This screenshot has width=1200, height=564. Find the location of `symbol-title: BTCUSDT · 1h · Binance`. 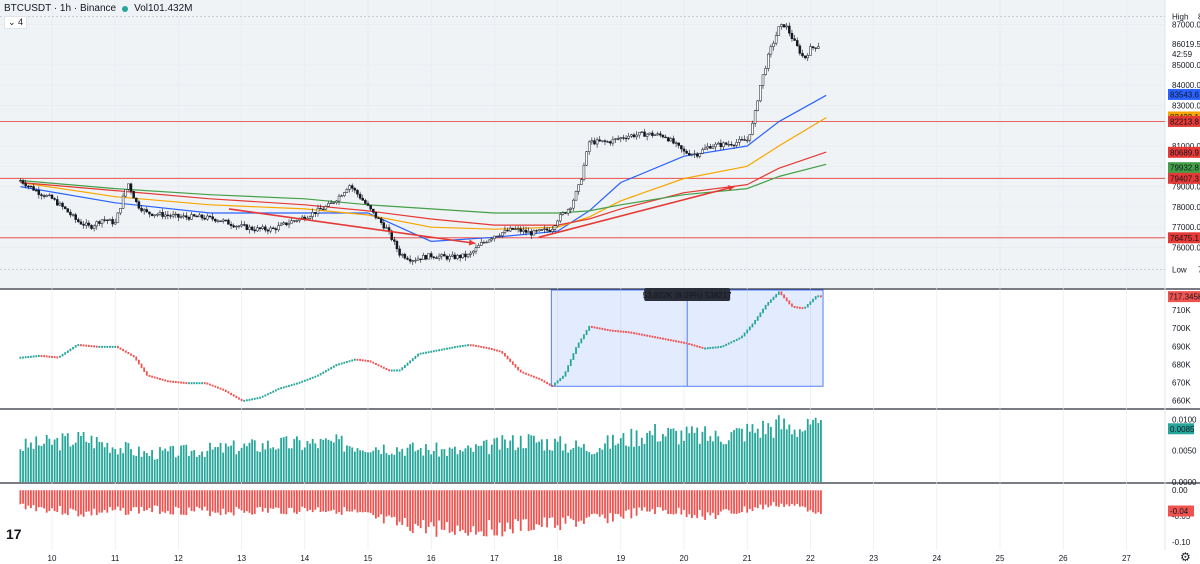

symbol-title: BTCUSDT · 1h · Binance is located at coordinates (60, 8).